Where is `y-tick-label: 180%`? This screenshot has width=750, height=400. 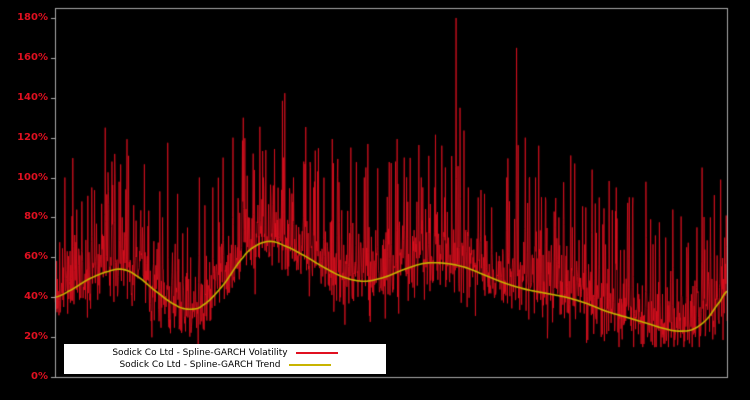 y-tick-label: 180% is located at coordinates (32, 17).